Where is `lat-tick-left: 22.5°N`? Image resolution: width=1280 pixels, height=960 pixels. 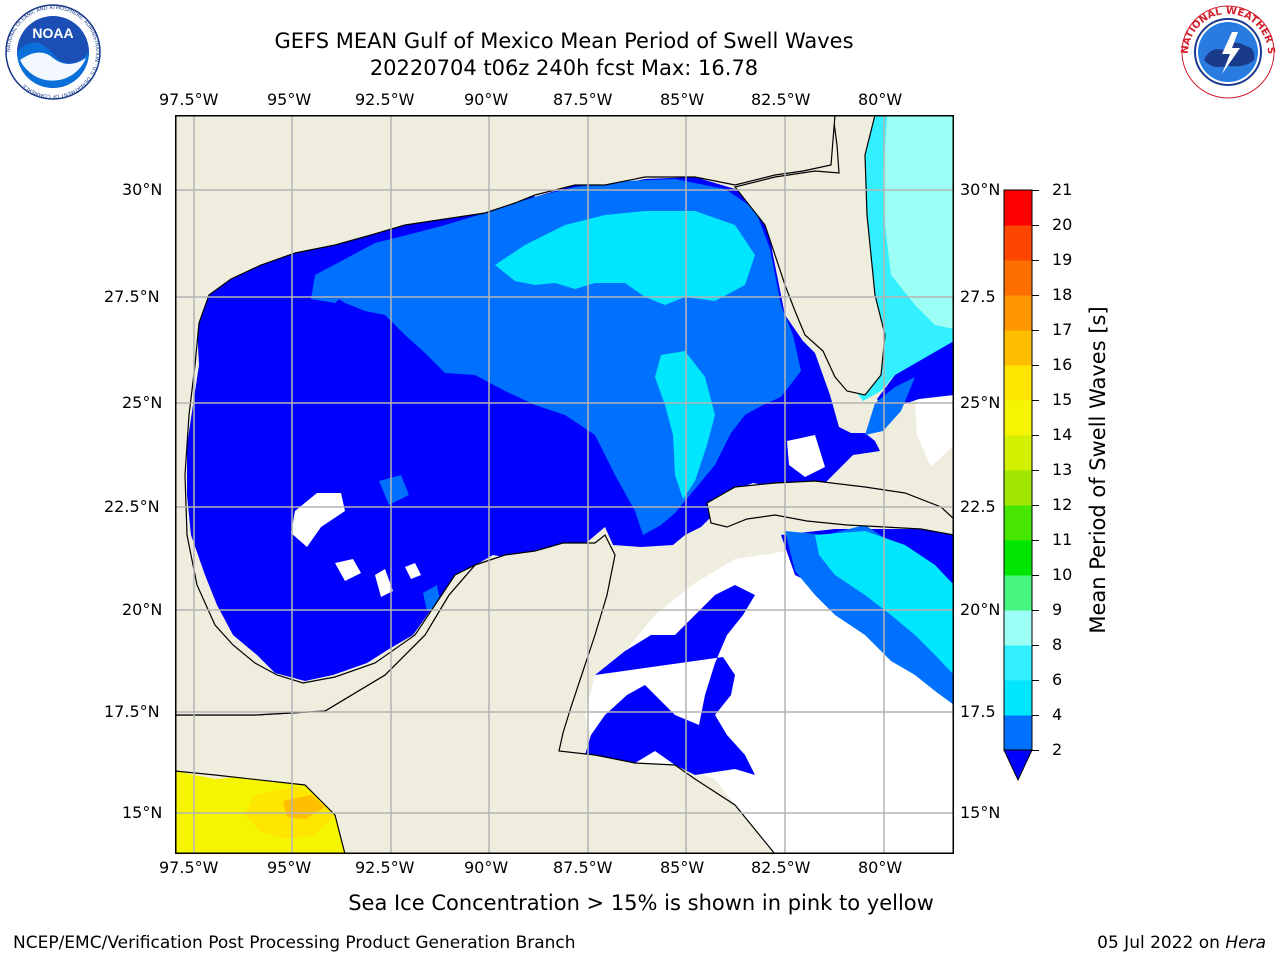 lat-tick-left: 22.5°N is located at coordinates (132, 506).